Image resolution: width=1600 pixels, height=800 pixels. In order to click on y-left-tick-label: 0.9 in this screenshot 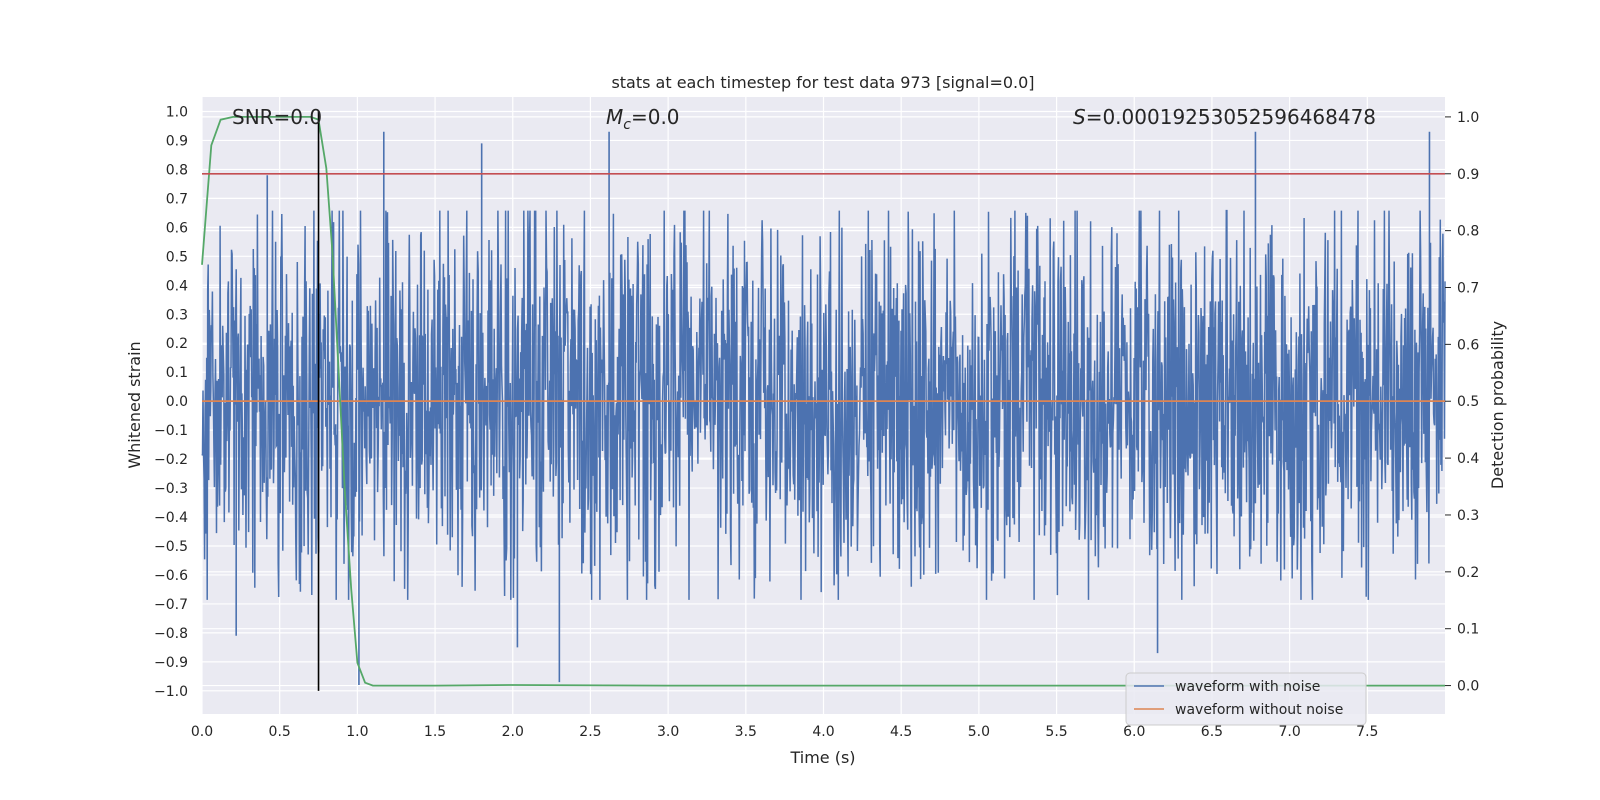, I will do `click(177, 141)`.